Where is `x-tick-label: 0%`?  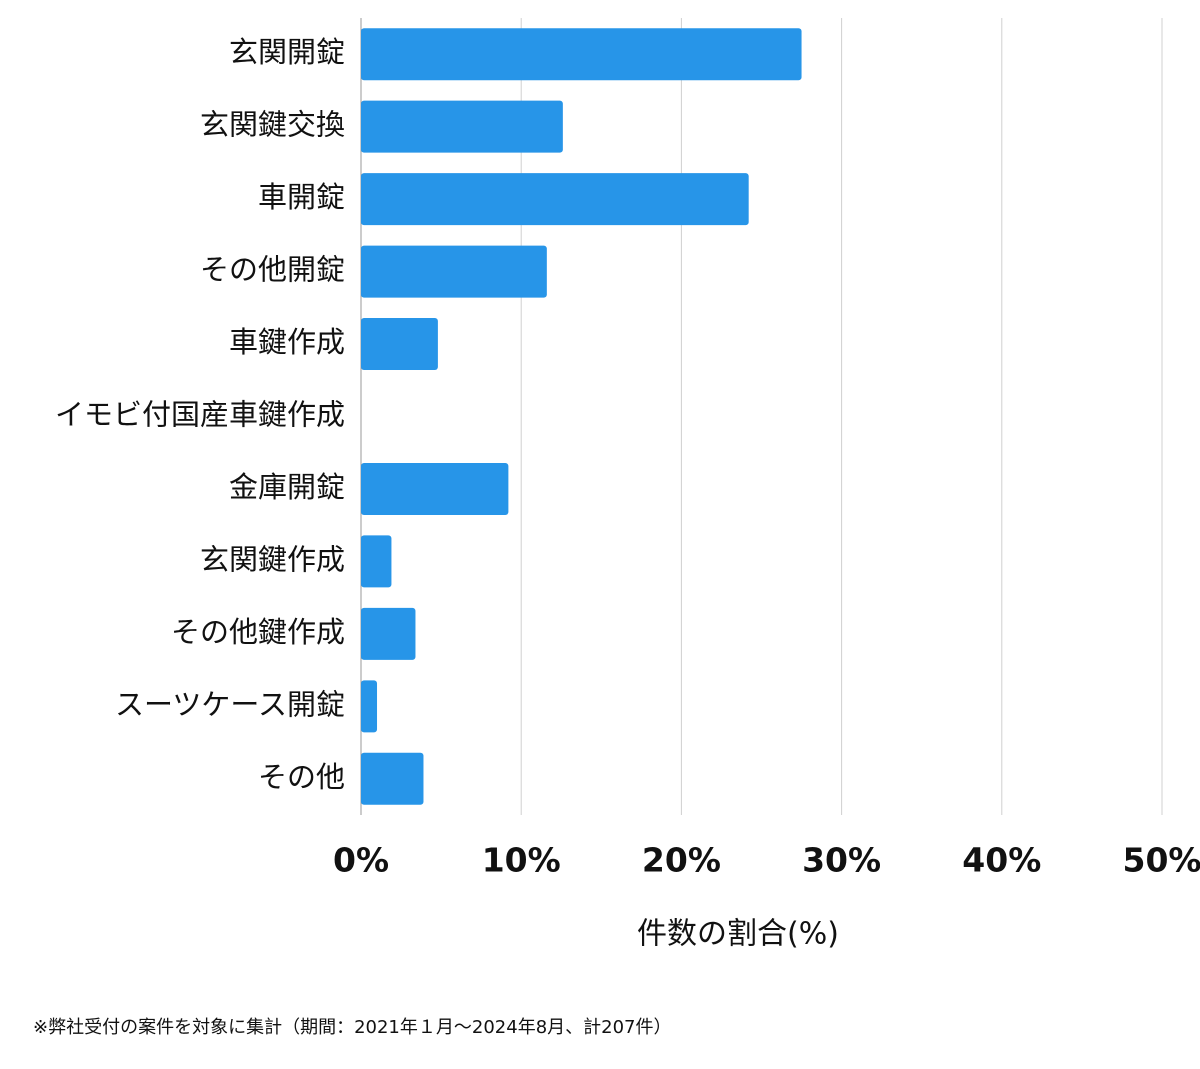 x-tick-label: 0% is located at coordinates (361, 860).